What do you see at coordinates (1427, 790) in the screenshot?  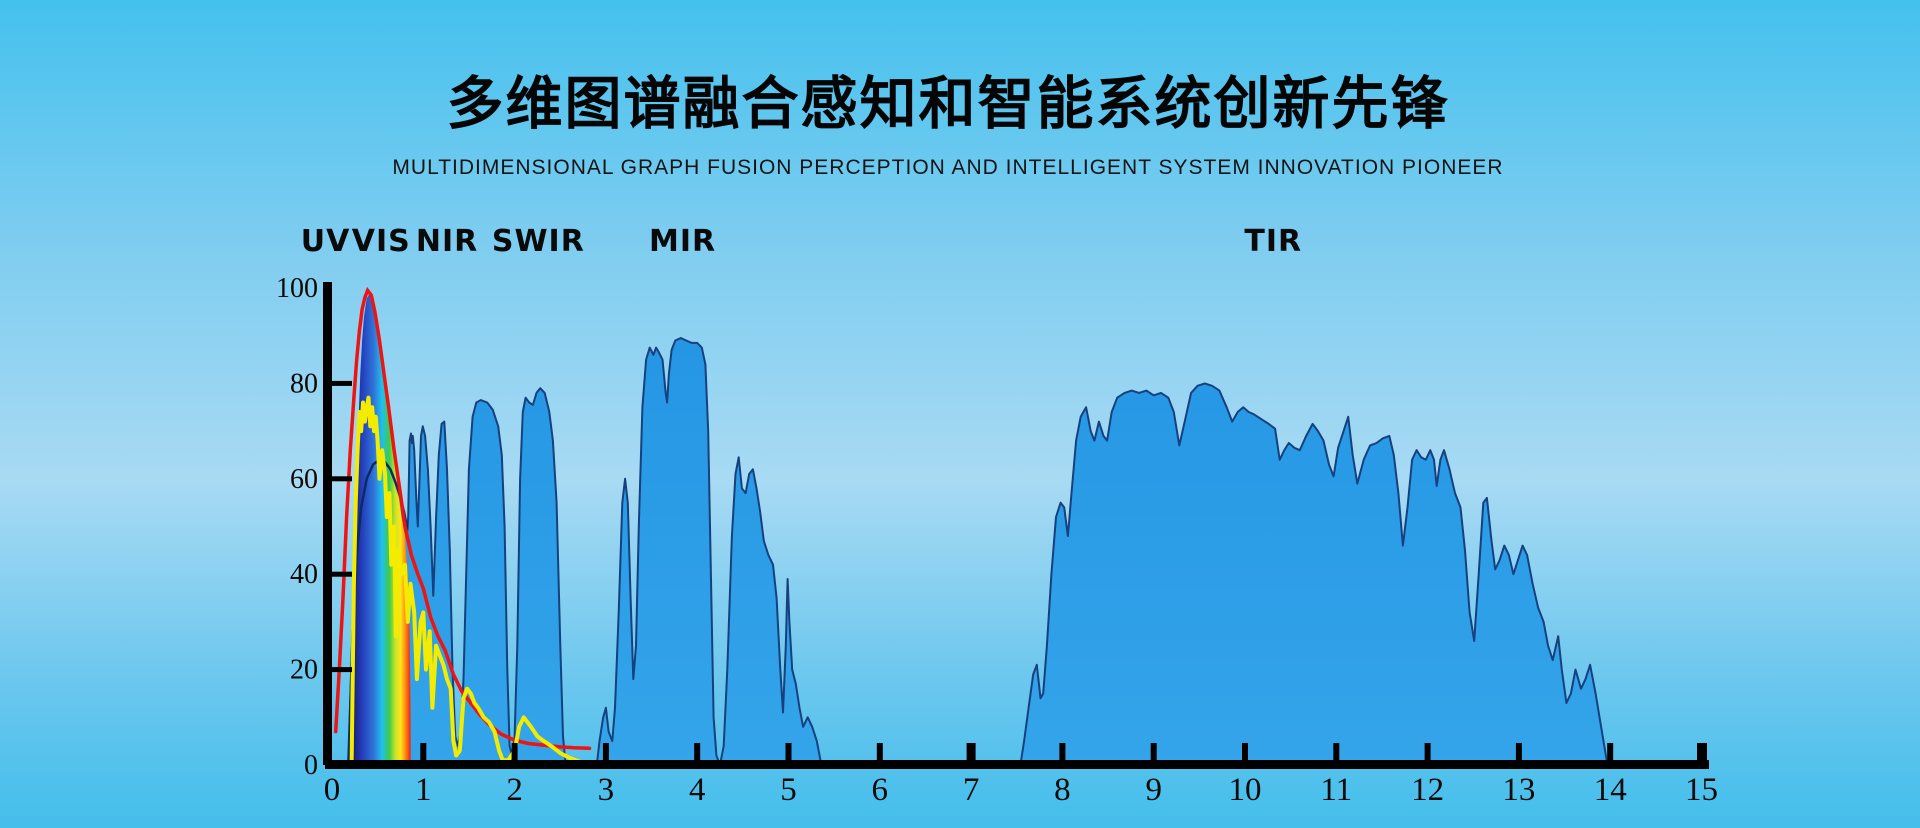 I see `x-tick-label: 12` at bounding box center [1427, 790].